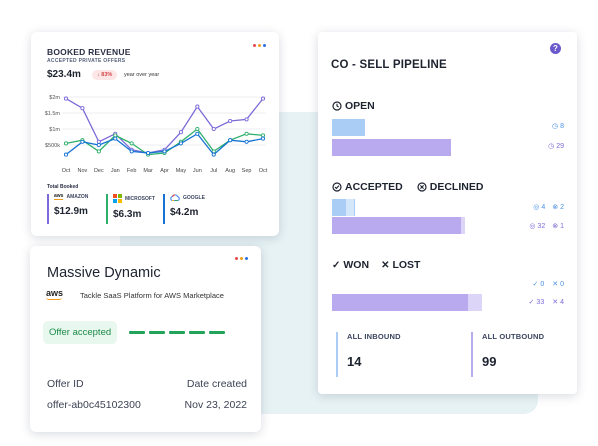 Image resolution: width=598 pixels, height=446 pixels. Describe the element at coordinates (376, 265) in the screenshot. I see `won-lost-header: ✓ WON ✕ LOST` at that location.